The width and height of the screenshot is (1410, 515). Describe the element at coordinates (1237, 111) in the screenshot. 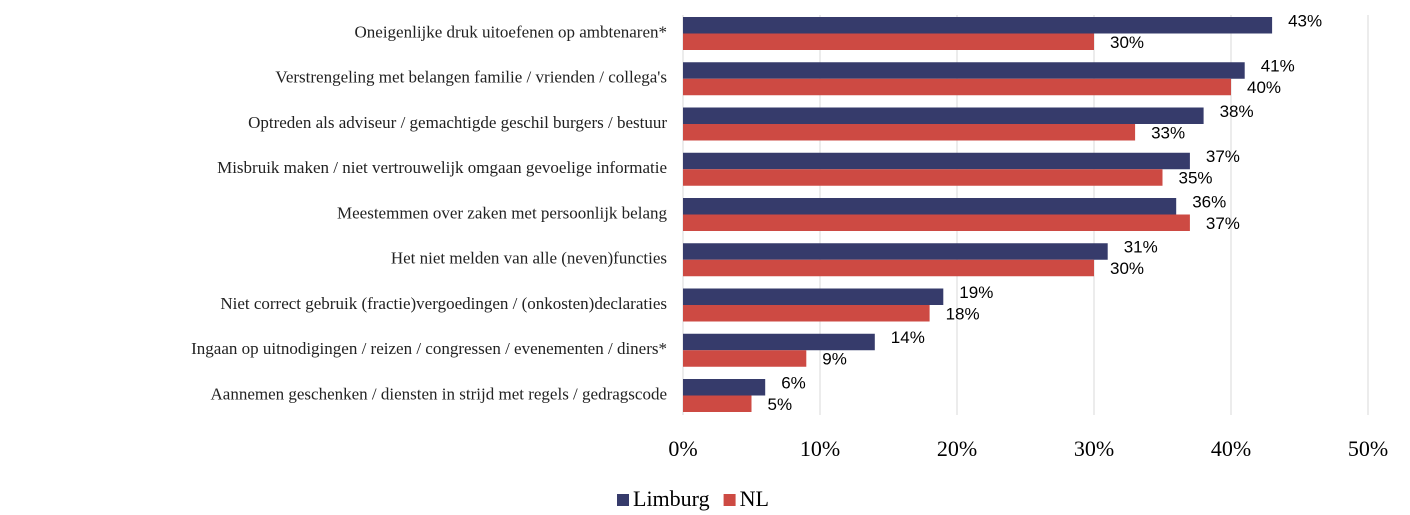

I see `data-label: 38%` at that location.